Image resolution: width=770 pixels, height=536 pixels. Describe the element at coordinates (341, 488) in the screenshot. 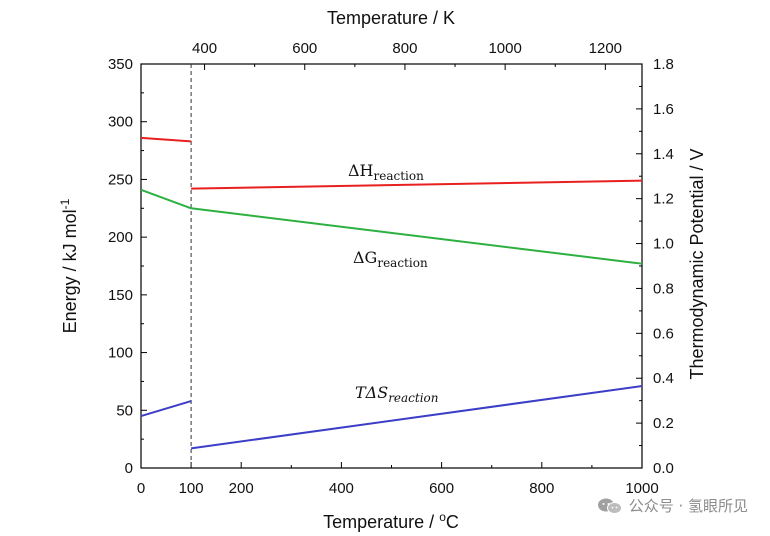

I see `bottom-tick-label: 400` at that location.